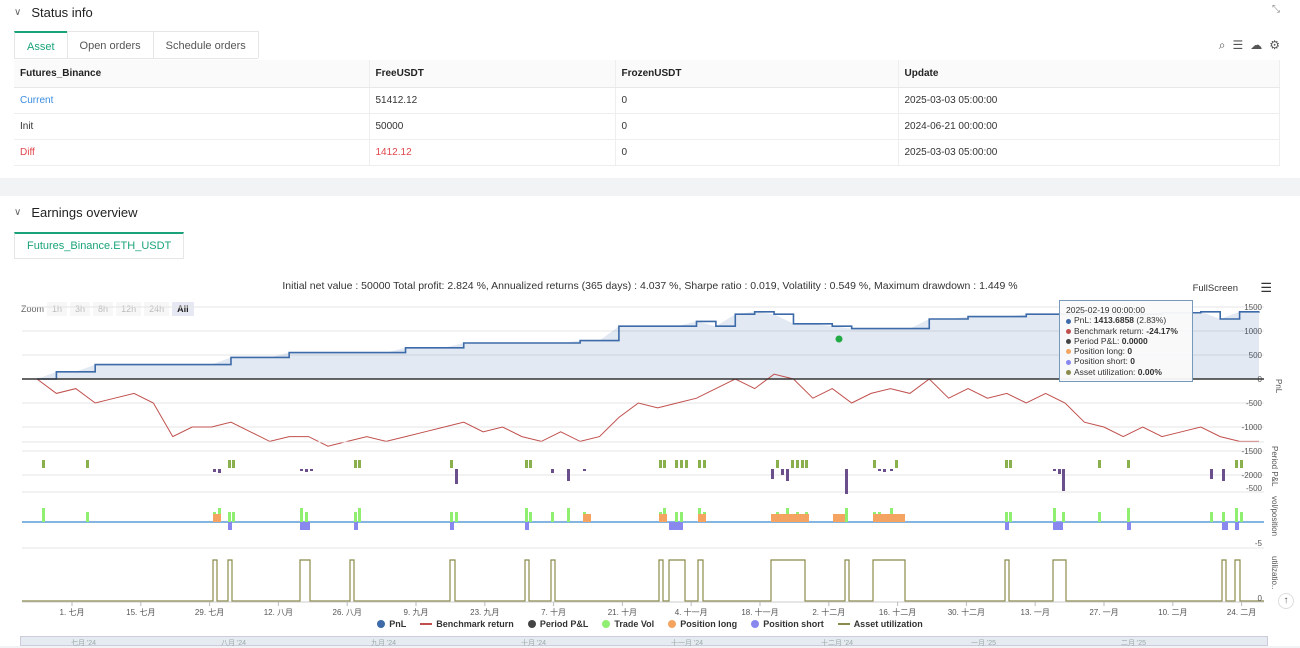 The height and width of the screenshot is (648, 1300). What do you see at coordinates (1222, 45) in the screenshot?
I see `search-icon: ⌕` at bounding box center [1222, 45].